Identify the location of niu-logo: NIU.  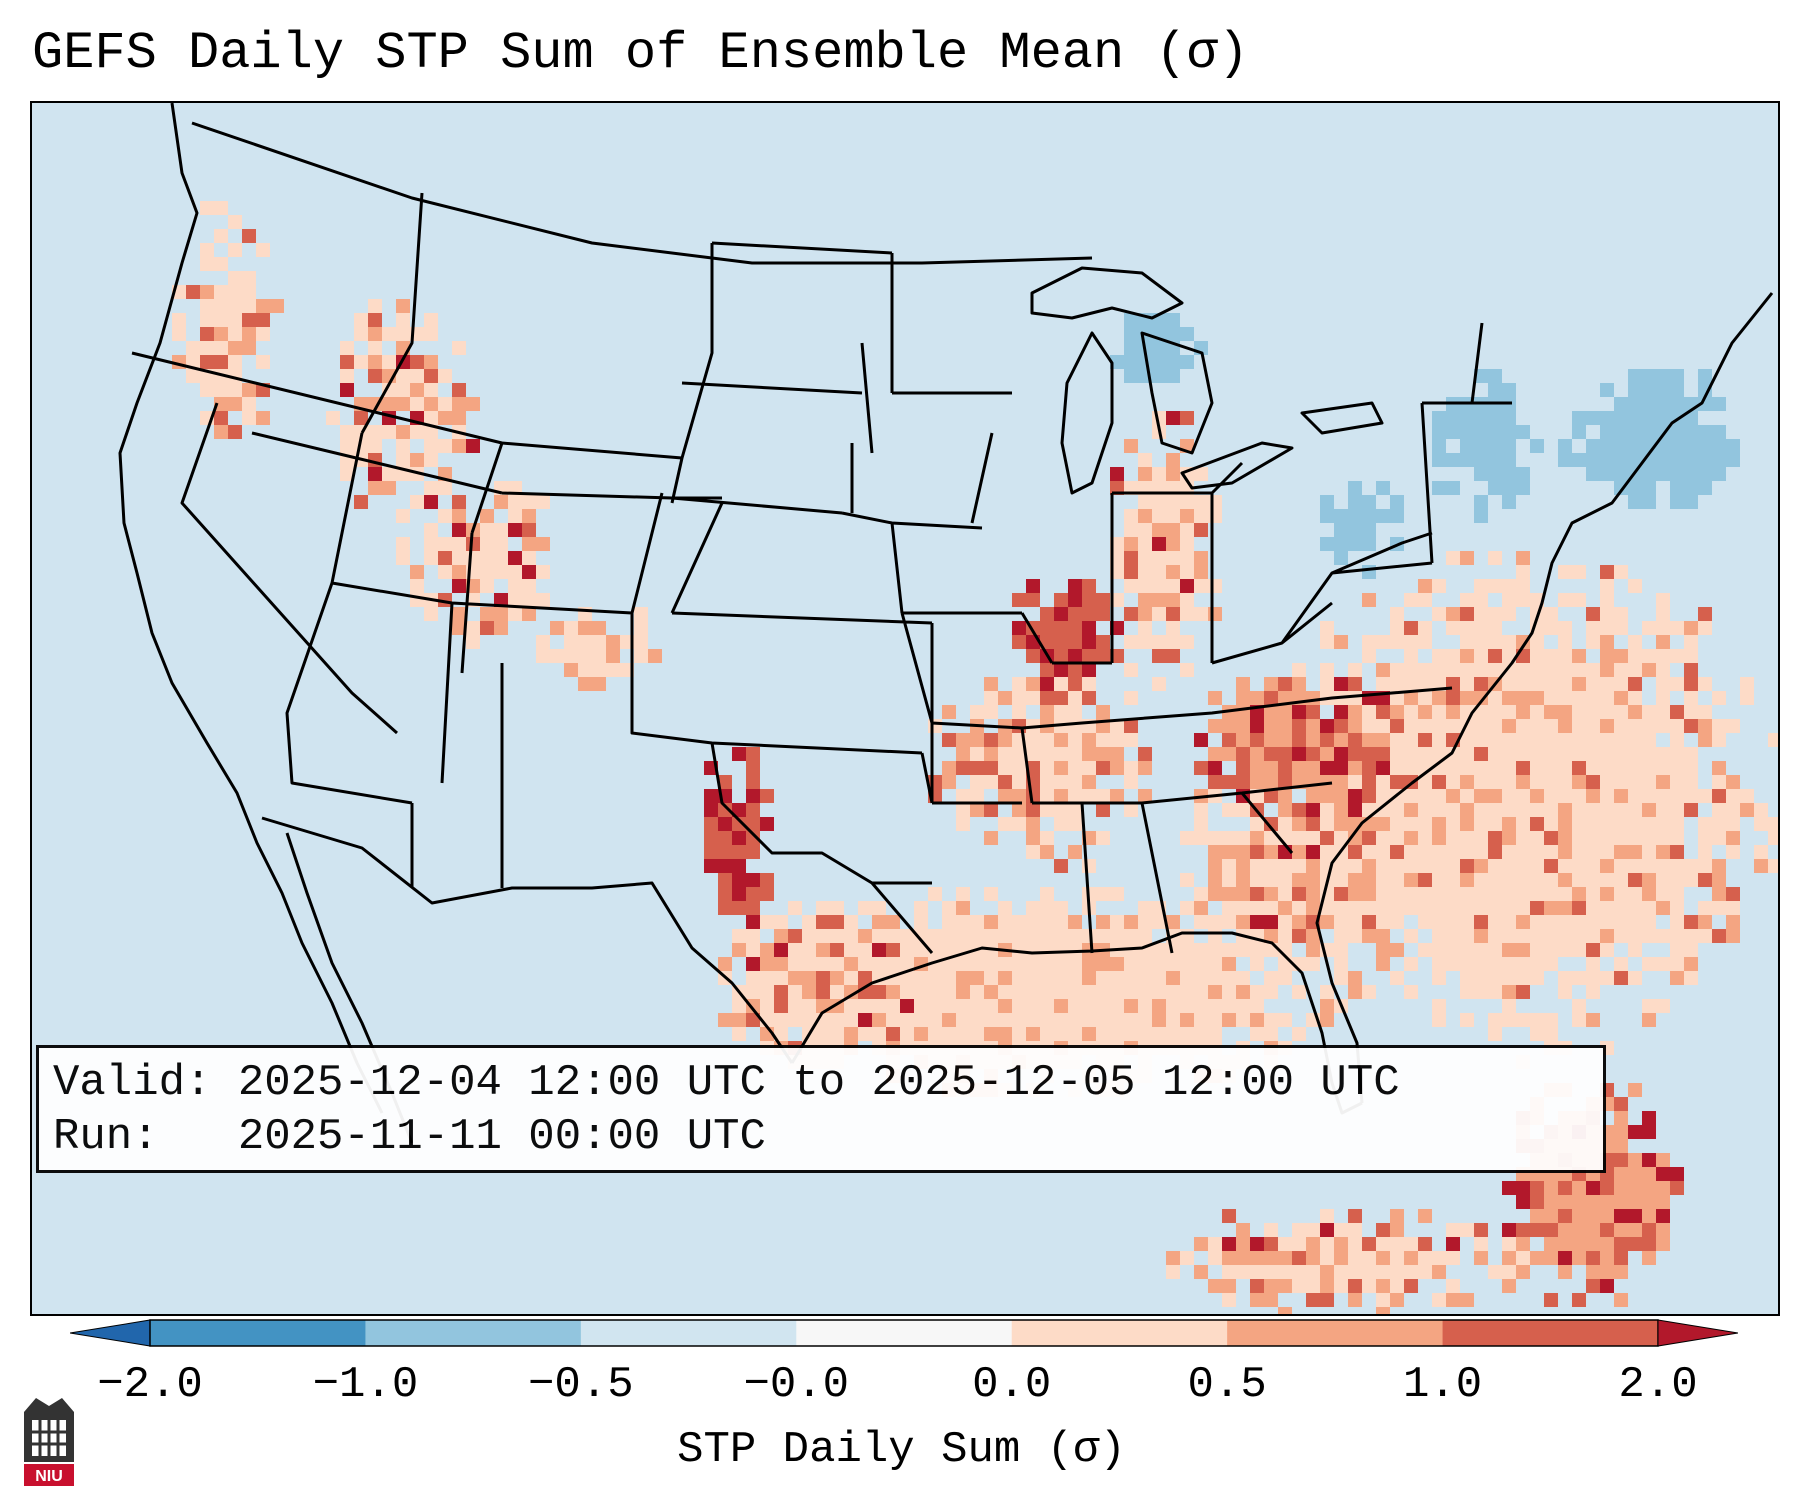
(49, 1442).